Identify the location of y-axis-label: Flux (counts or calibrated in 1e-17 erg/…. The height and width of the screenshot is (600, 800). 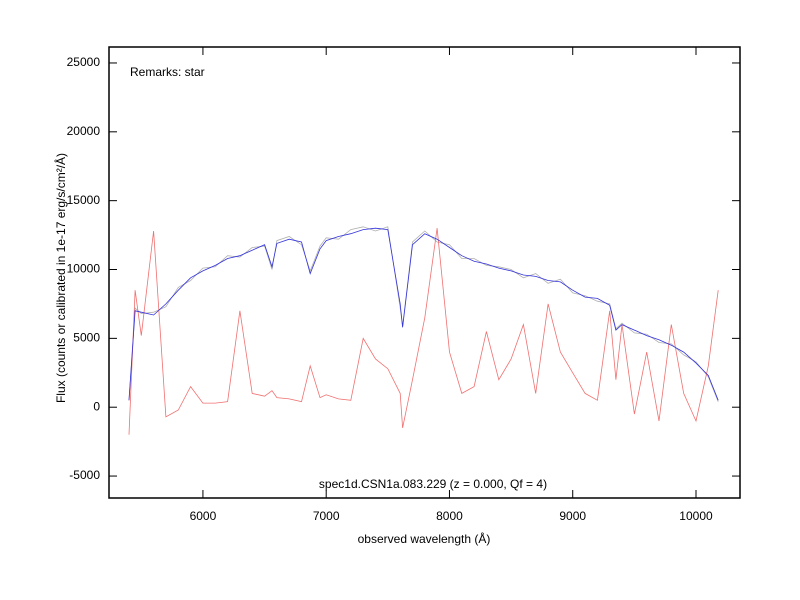
(60, 278).